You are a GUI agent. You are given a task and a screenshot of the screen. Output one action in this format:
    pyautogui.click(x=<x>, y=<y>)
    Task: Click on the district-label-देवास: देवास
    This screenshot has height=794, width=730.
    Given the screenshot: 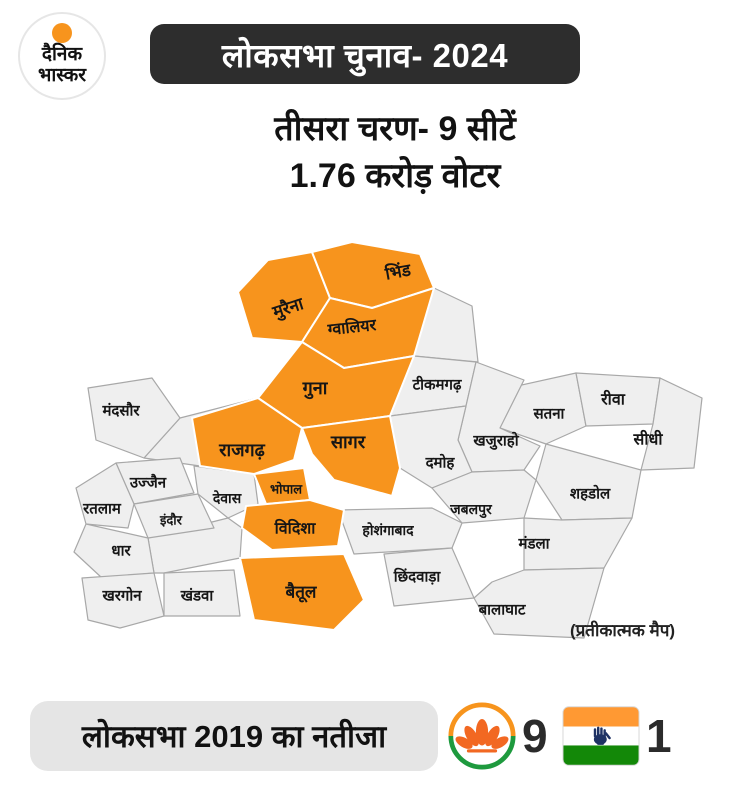 What is the action you would take?
    pyautogui.click(x=227, y=498)
    